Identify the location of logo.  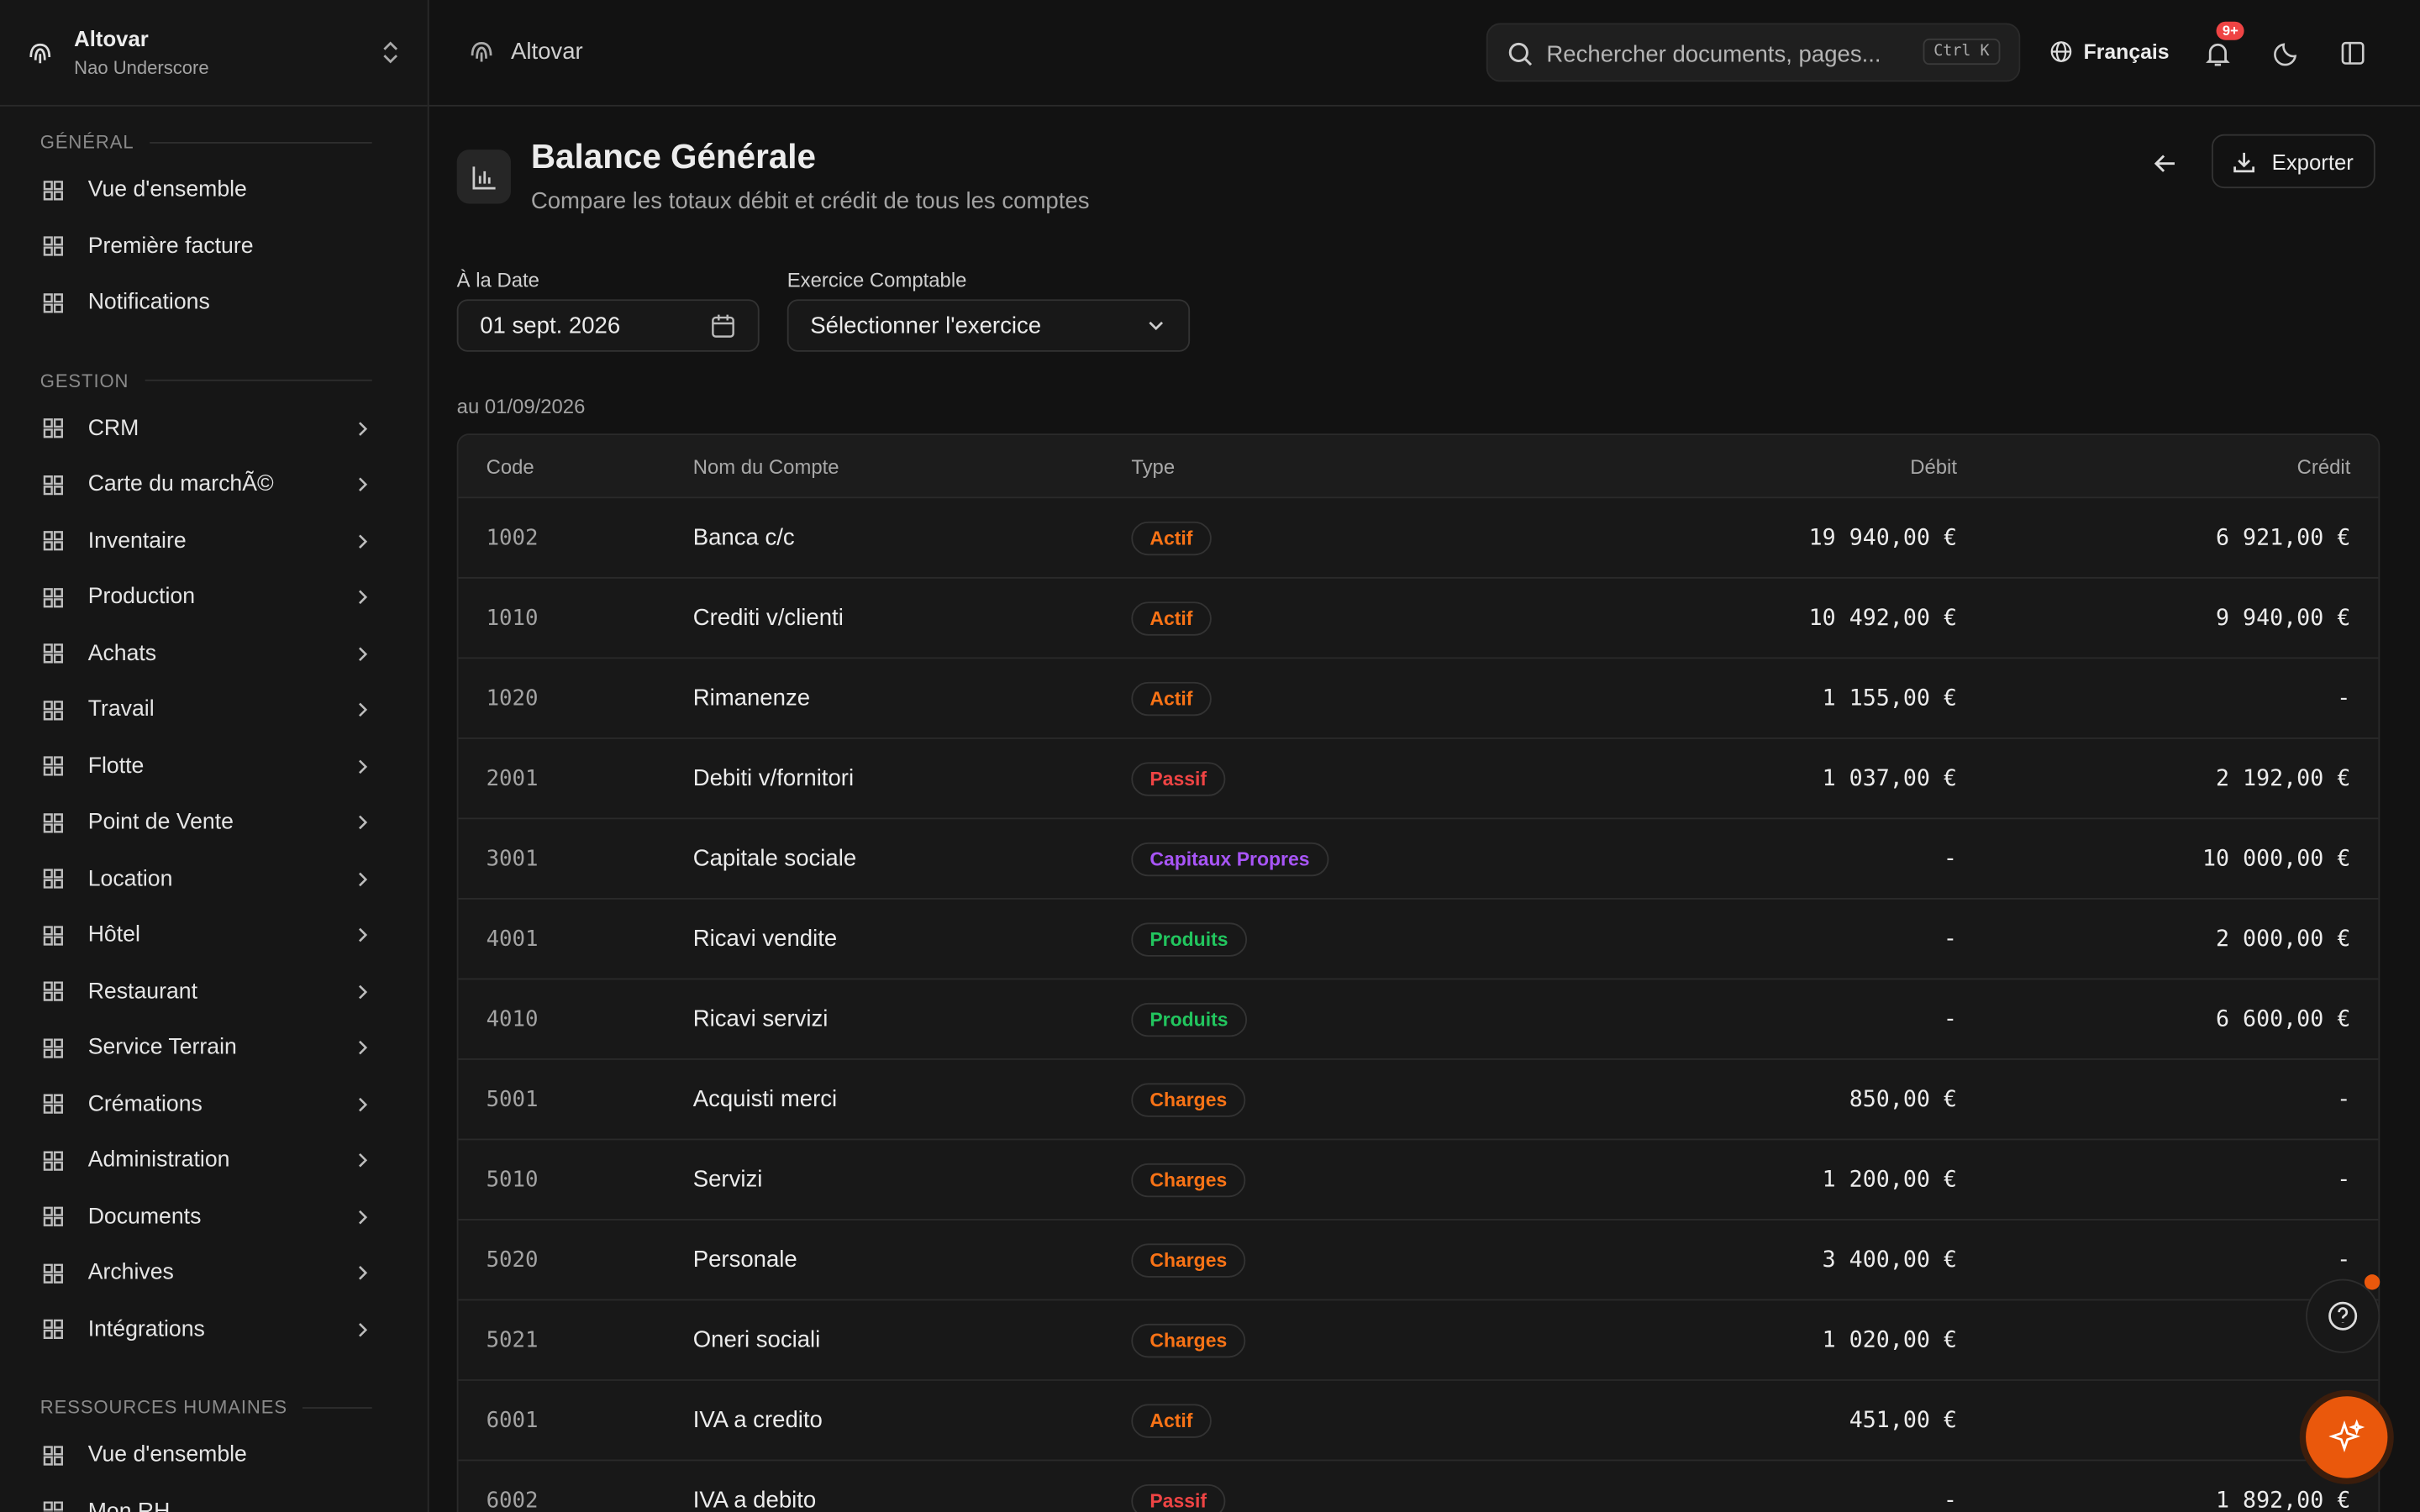
(40, 53).